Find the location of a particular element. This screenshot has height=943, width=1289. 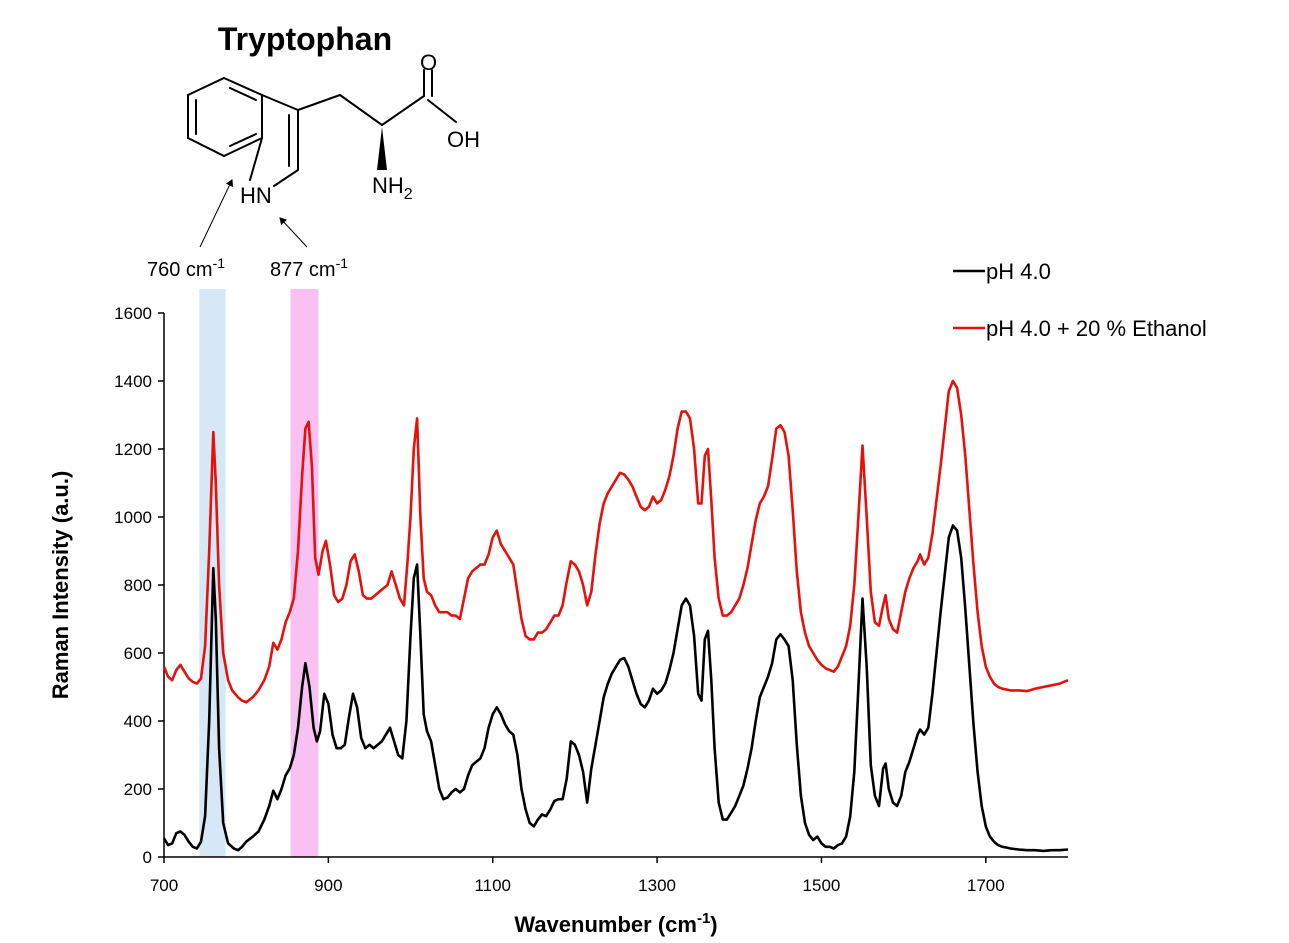

x-axis-title-sup: -1 is located at coordinates (703, 918).